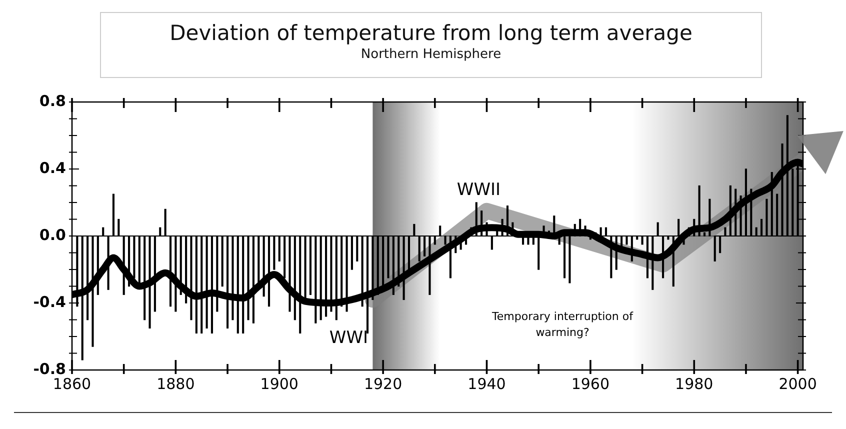 Image resolution: width=846 pixels, height=429 pixels. What do you see at coordinates (279, 383) in the screenshot?
I see `x-tick-label: 1900` at bounding box center [279, 383].